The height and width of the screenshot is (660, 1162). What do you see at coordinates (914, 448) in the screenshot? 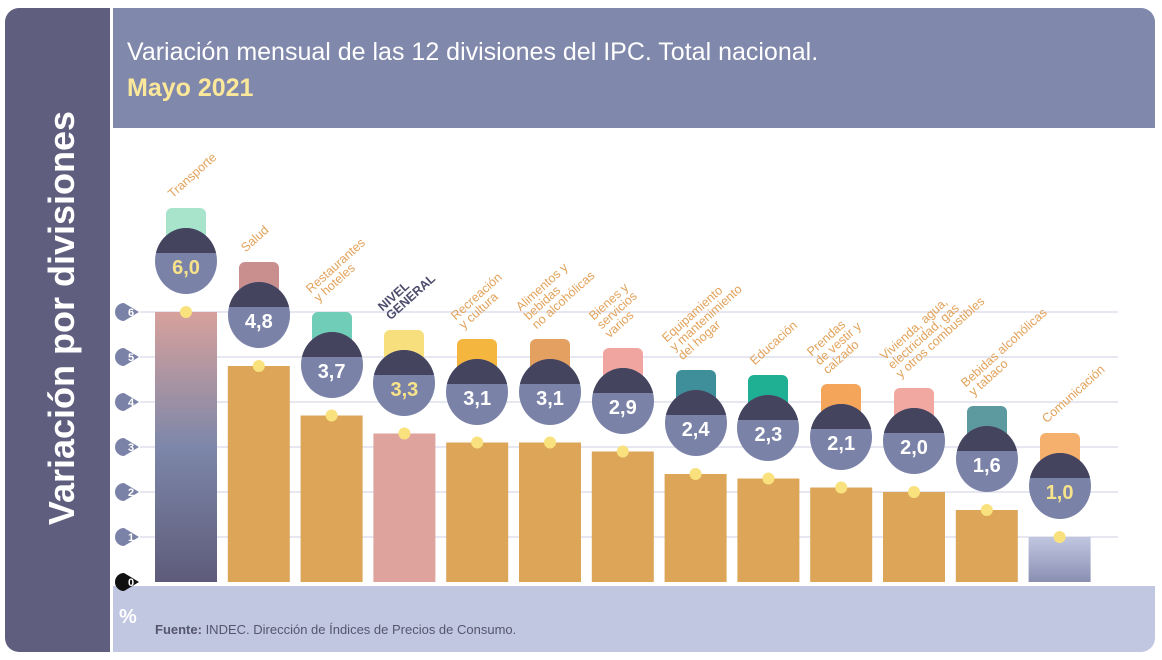
I see `value-label: 2,0` at bounding box center [914, 448].